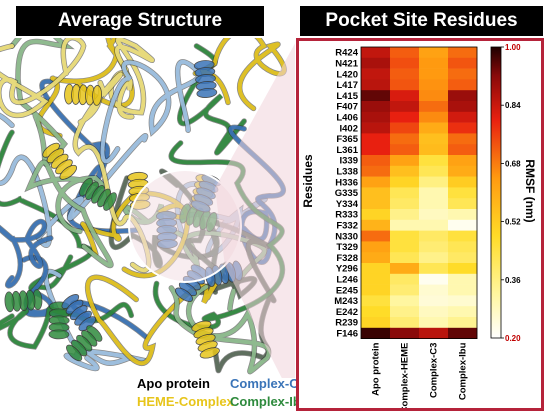 The height and width of the screenshot is (417, 550). Describe the element at coordinates (405, 375) in the screenshot. I see `column-label: Complex-HEME` at that location.